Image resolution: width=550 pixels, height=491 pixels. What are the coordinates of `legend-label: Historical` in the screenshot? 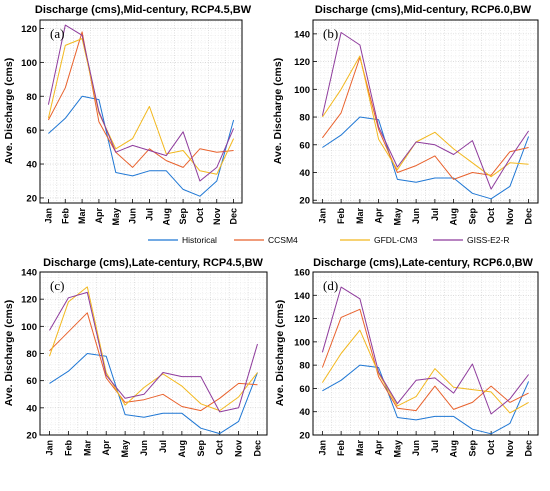 It's located at (199, 240).